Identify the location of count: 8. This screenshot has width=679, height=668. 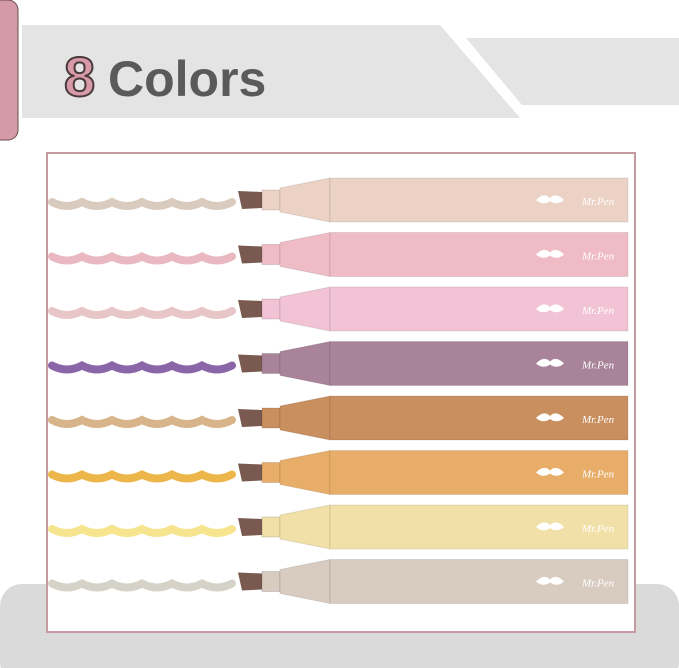
(79, 76).